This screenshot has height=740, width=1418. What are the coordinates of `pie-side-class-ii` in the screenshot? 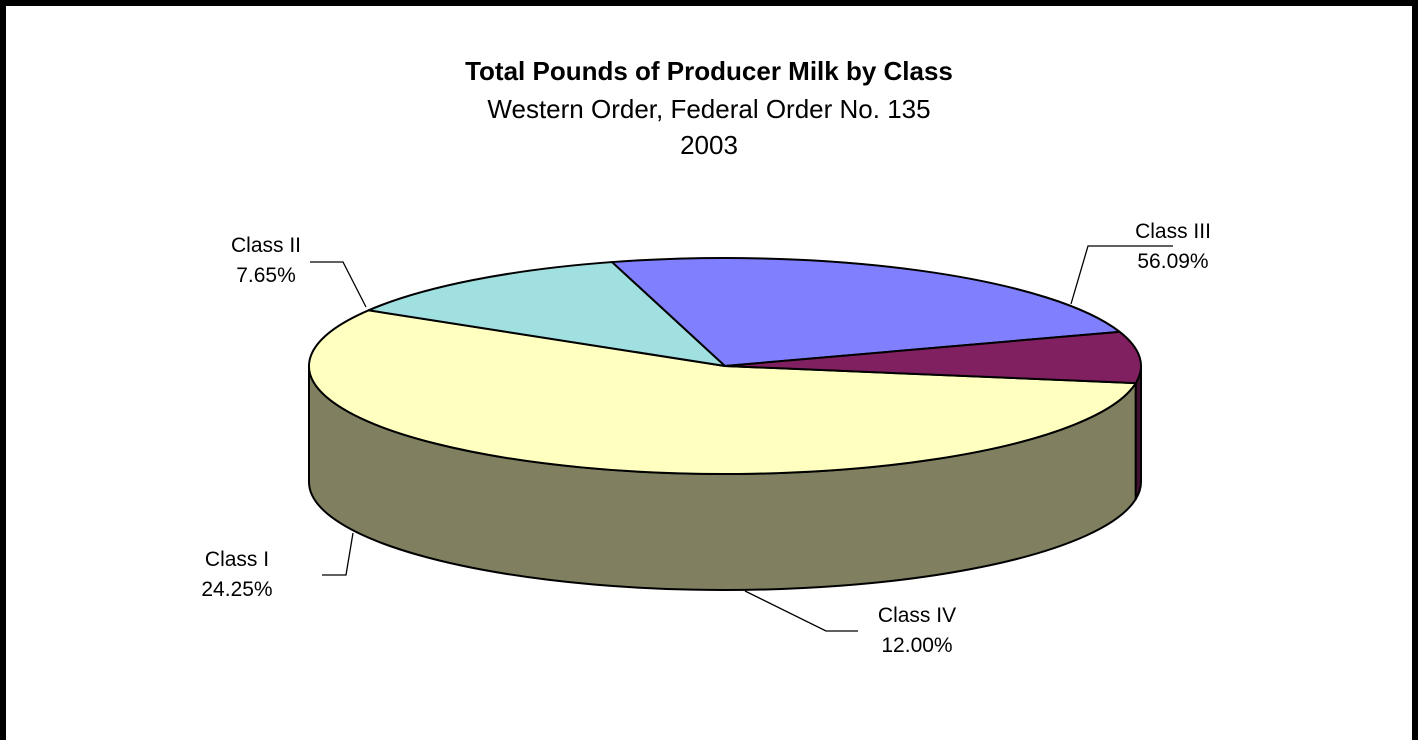 It's located at (1138, 433).